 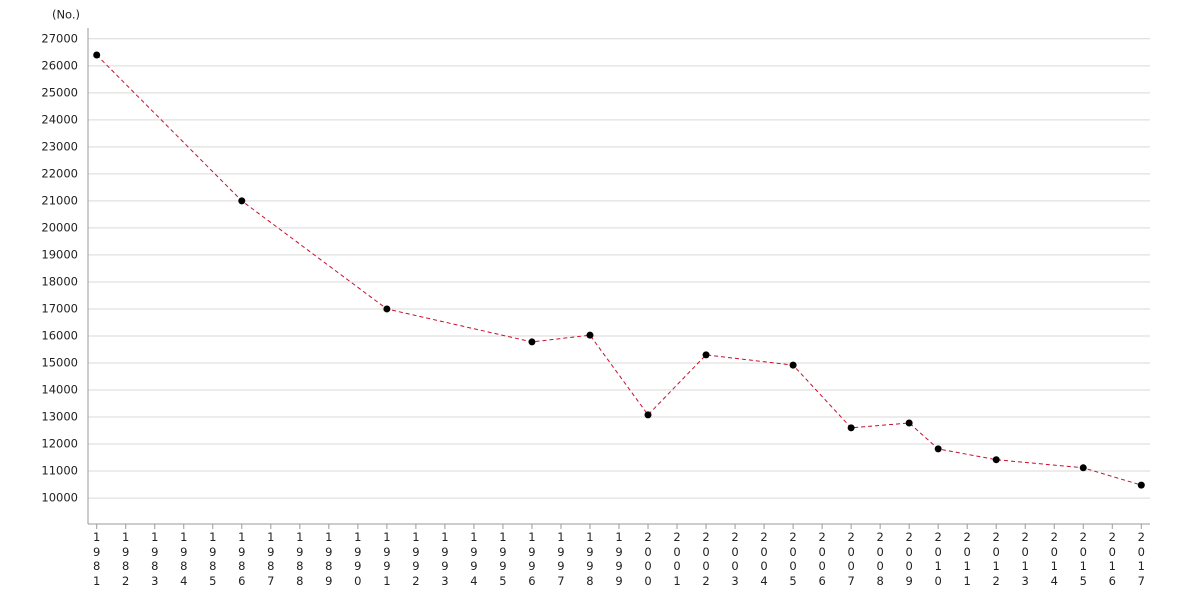 What do you see at coordinates (59, 92) in the screenshot?
I see `y-tick-label: 25000` at bounding box center [59, 92].